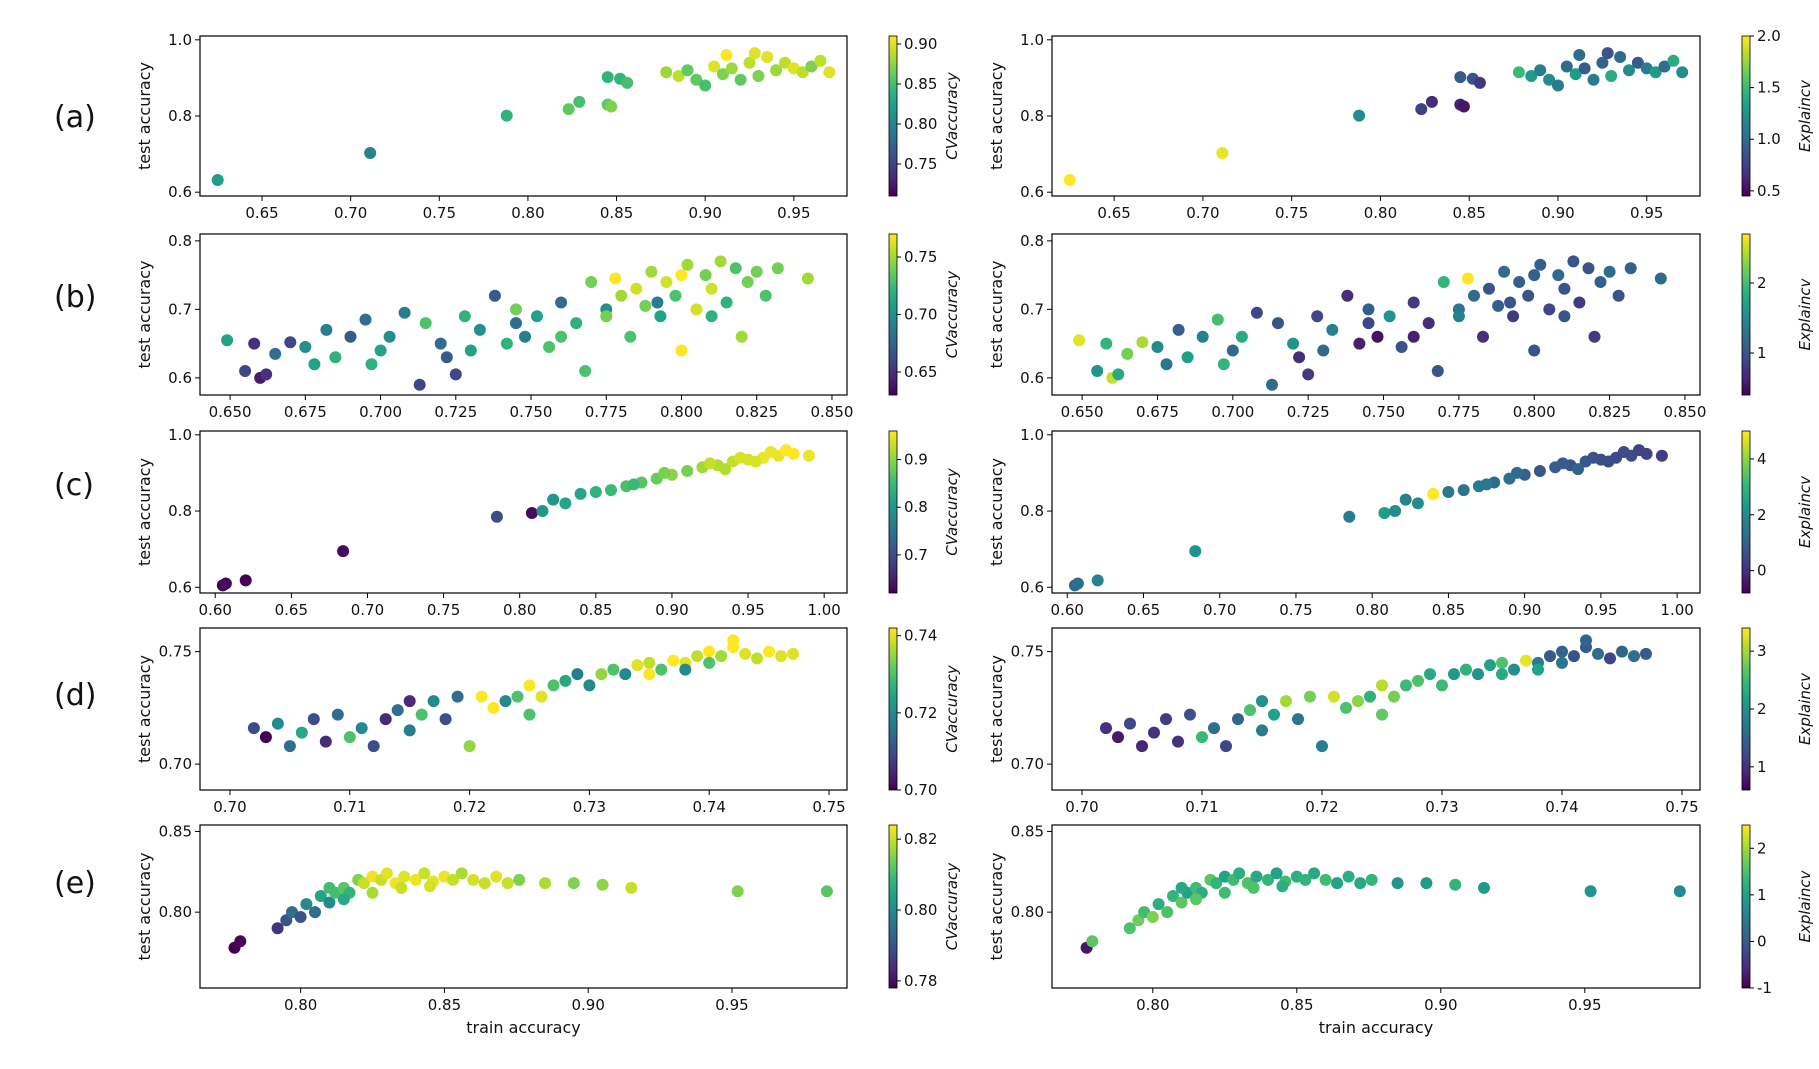 This screenshot has height=1069, width=1819. What do you see at coordinates (920, 372) in the screenshot?
I see `colorbar-tick-label: 0.65` at bounding box center [920, 372].